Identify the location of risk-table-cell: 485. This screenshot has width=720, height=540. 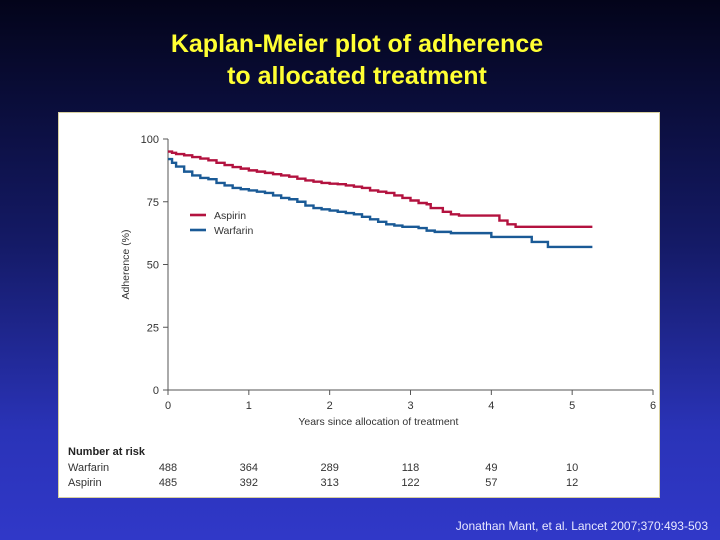
(168, 483).